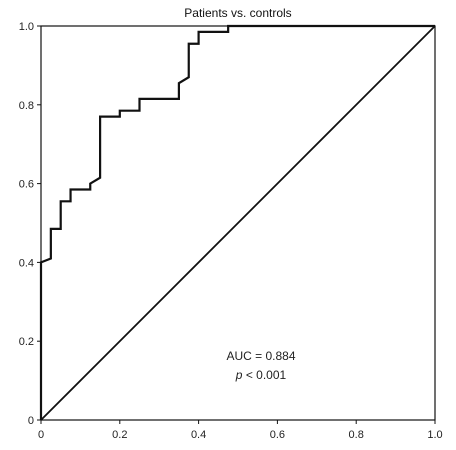  I want to click on y-tick-label: 0, so click(31, 421).